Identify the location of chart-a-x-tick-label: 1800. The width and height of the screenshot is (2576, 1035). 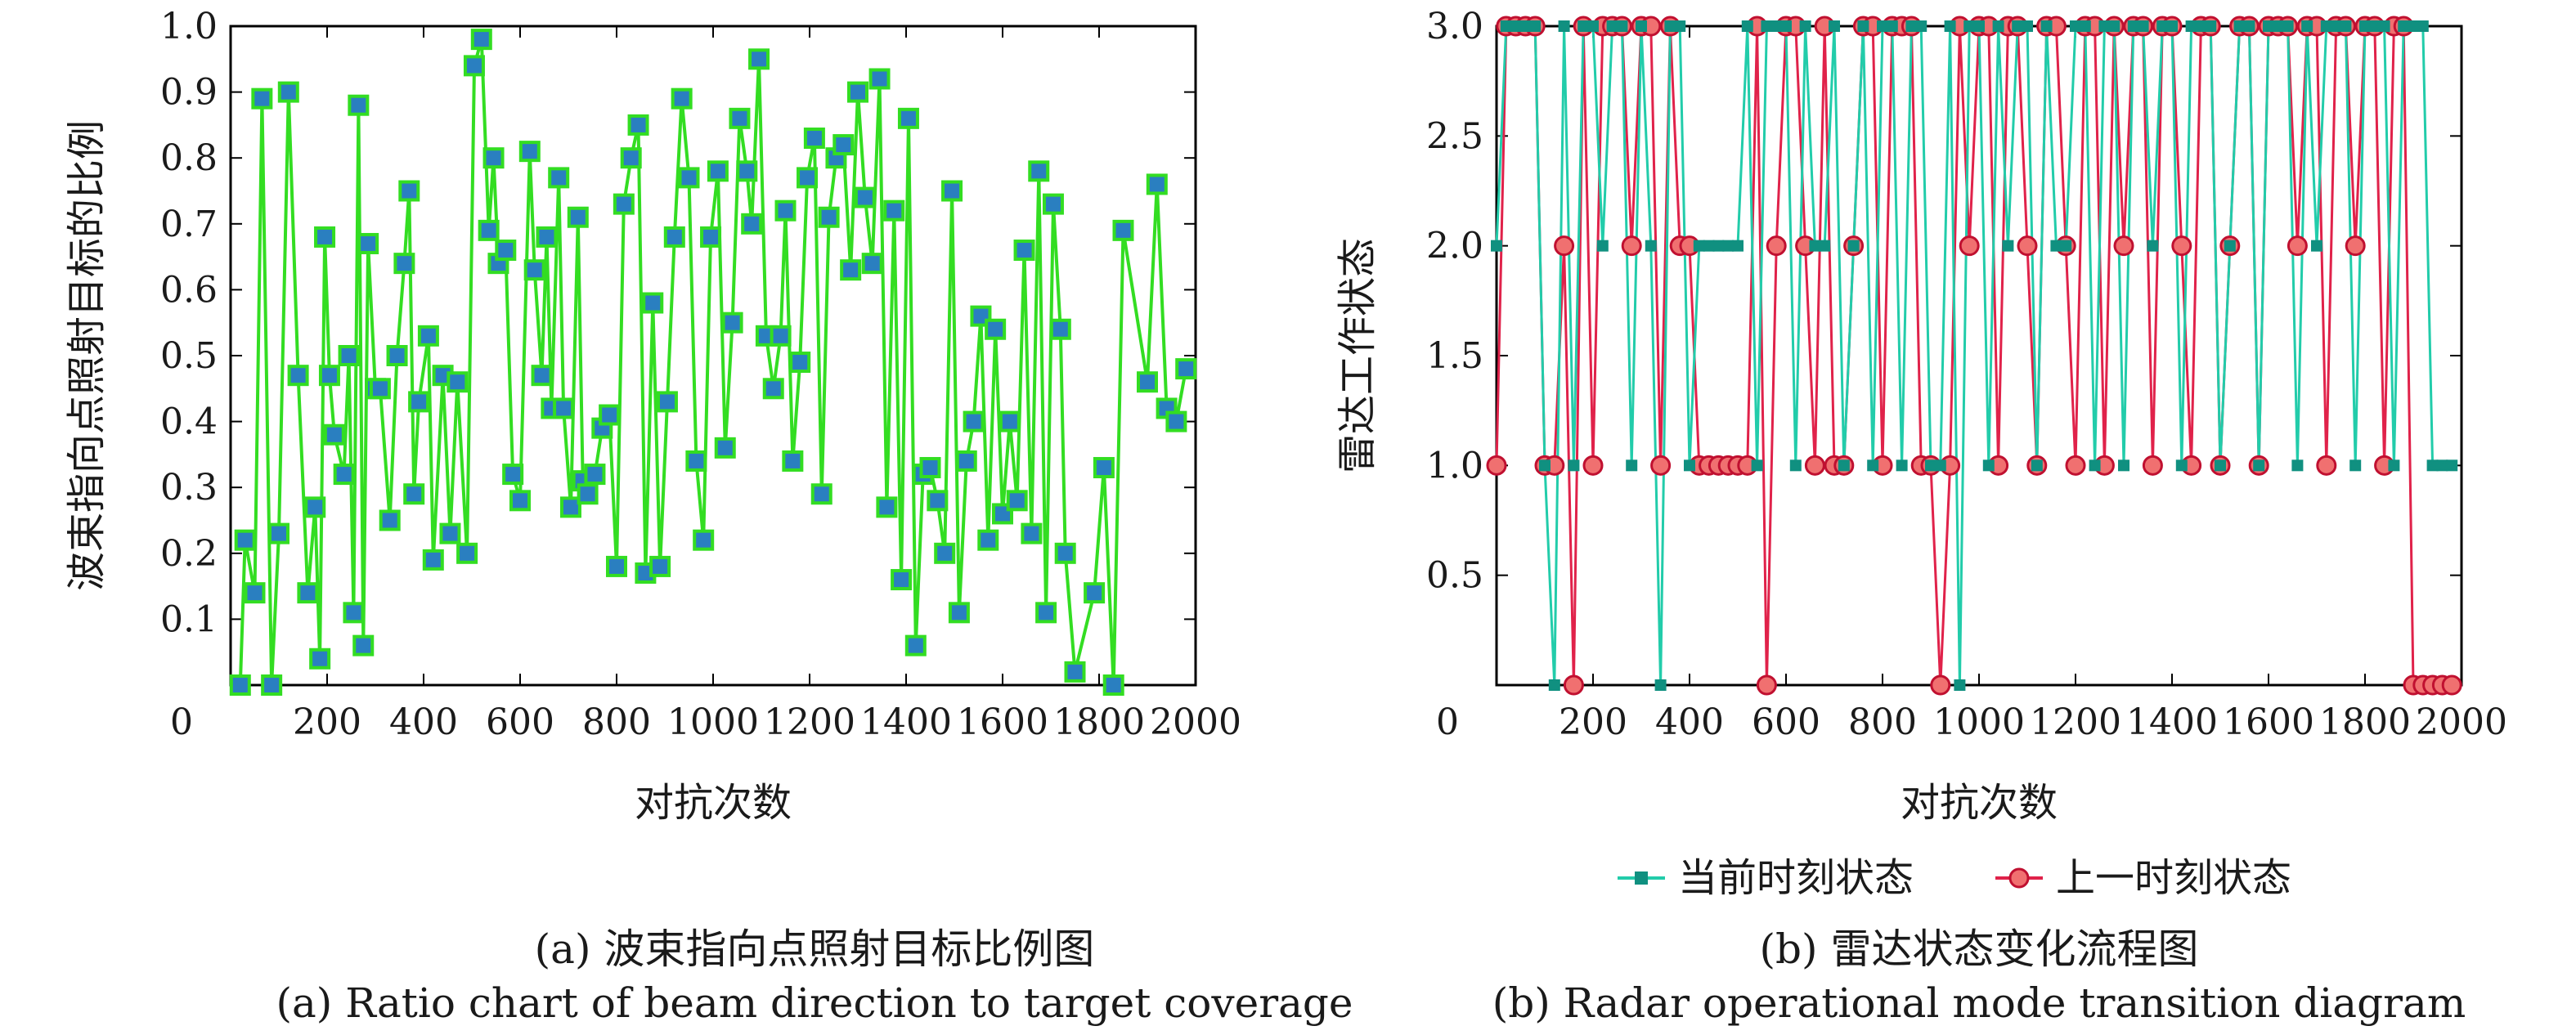
(1099, 722).